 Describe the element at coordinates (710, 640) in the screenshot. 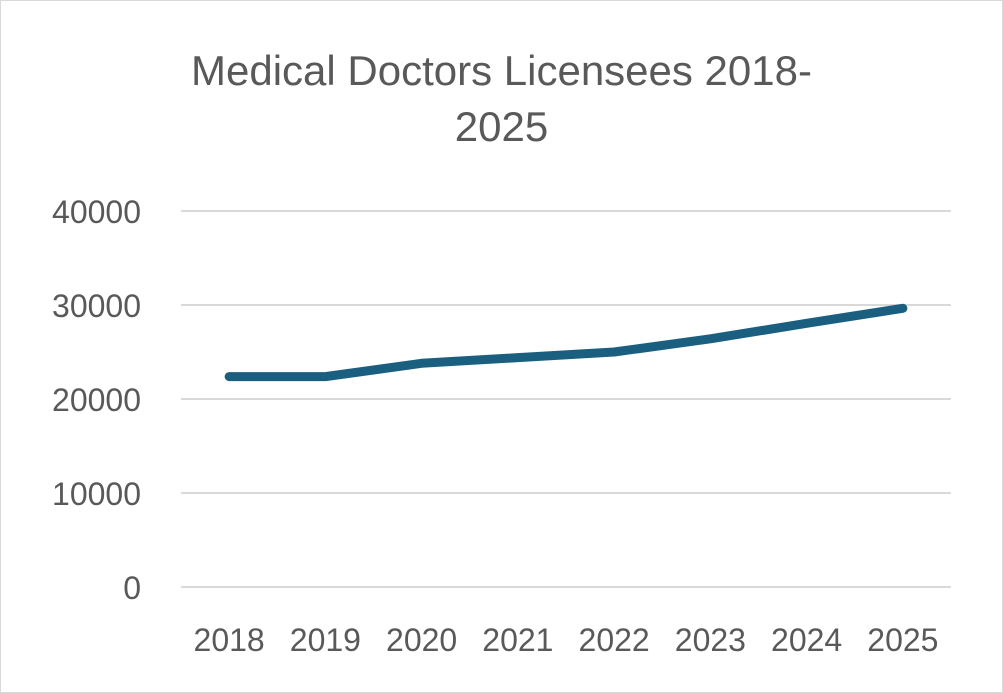

I see `x-tick-label: 2023` at that location.